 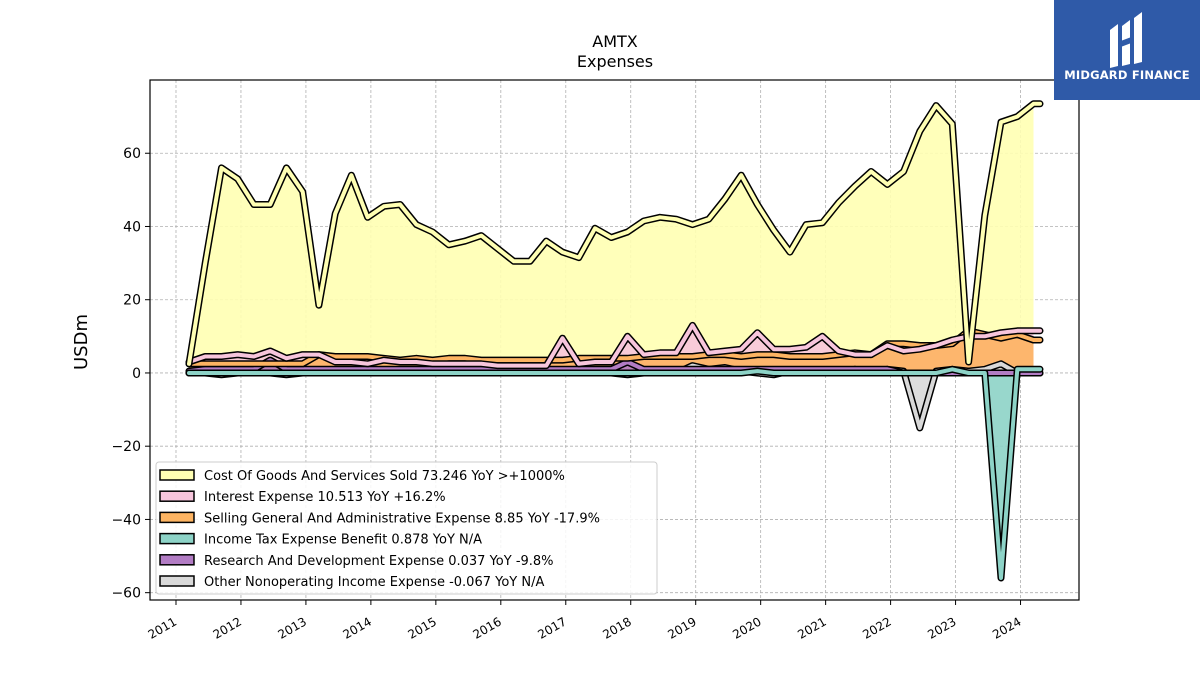 I want to click on x-tick-label: 2015, so click(x=421, y=627).